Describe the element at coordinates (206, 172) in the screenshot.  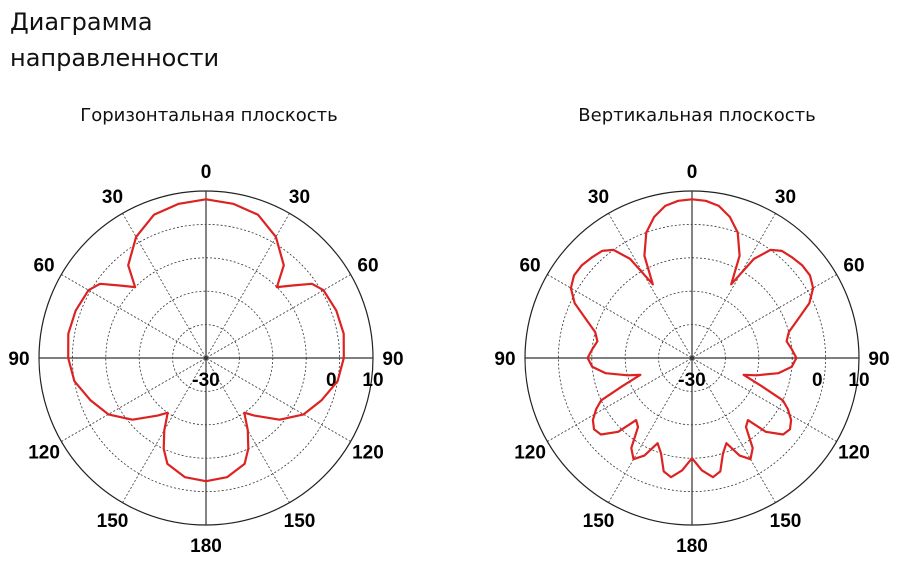
I see `horizontal-angle-label: 0` at that location.